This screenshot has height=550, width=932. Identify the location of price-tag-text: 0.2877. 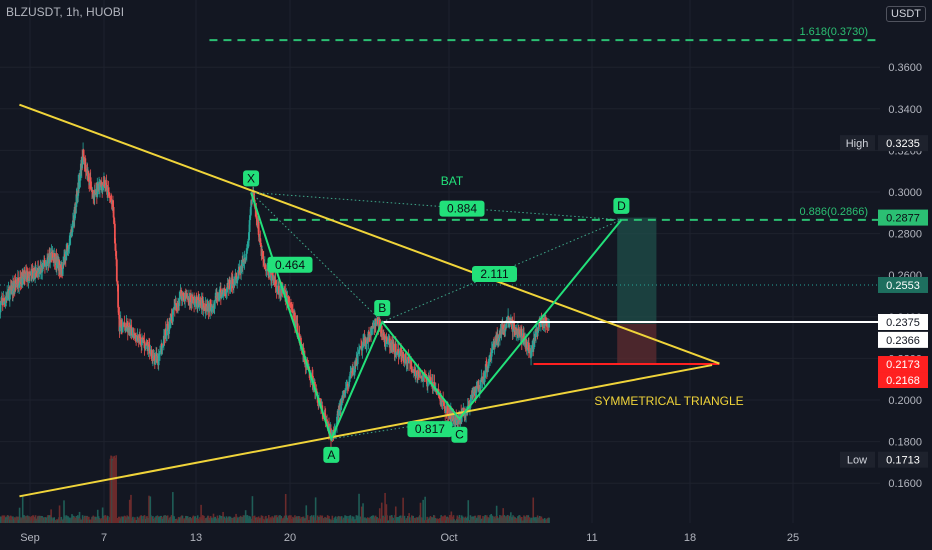
(903, 219).